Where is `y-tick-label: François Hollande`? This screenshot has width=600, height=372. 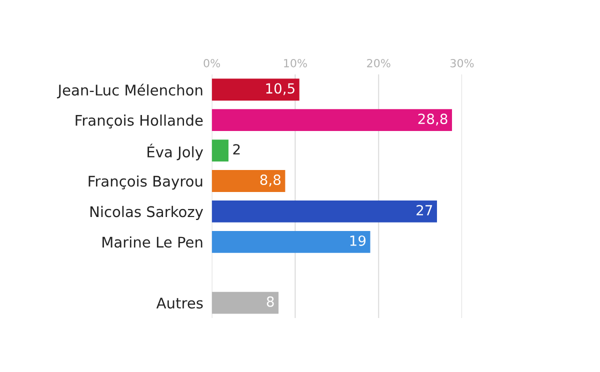 y-tick-label: François Hollande is located at coordinates (139, 121).